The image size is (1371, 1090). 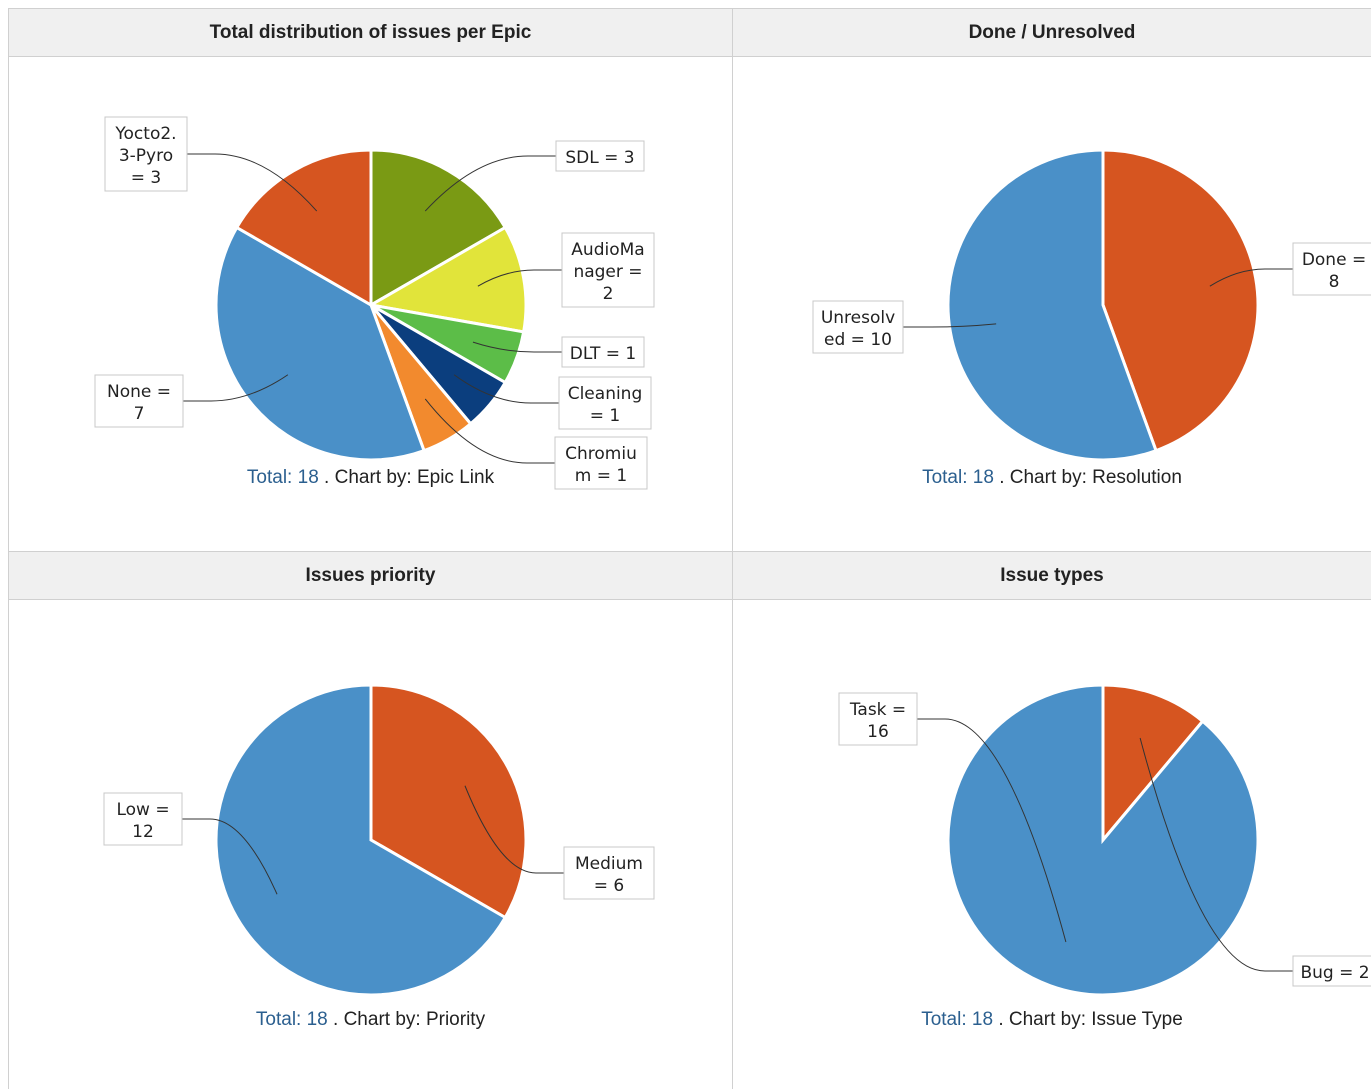 I want to click on pie-slice-low, so click(x=361, y=840).